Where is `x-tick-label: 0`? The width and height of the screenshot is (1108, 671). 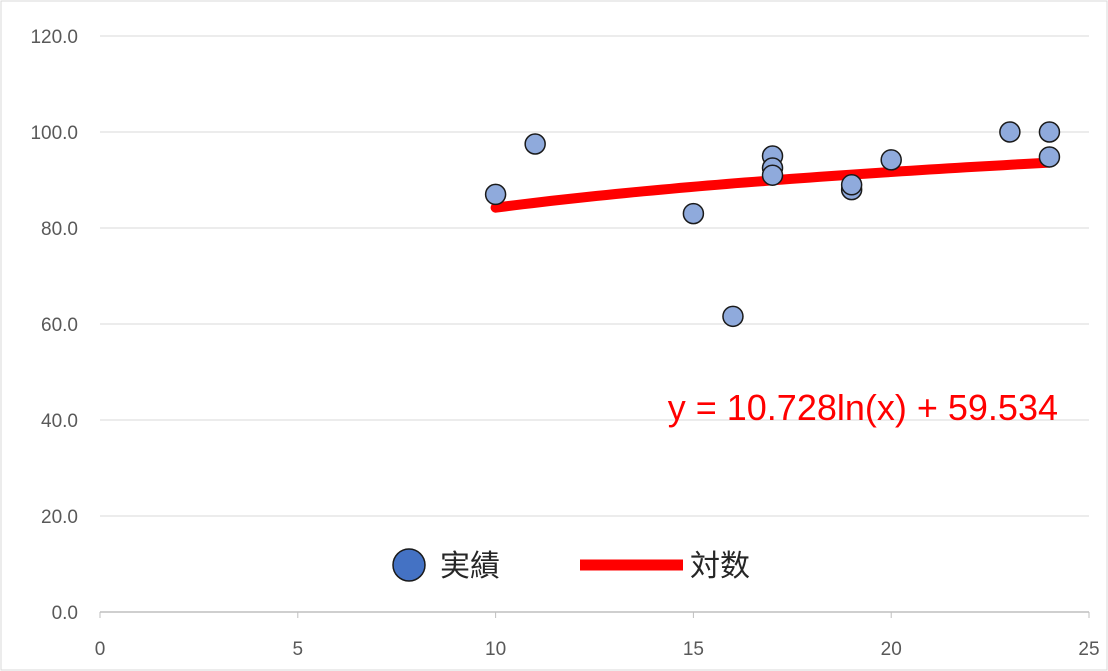 x-tick-label: 0 is located at coordinates (100, 649).